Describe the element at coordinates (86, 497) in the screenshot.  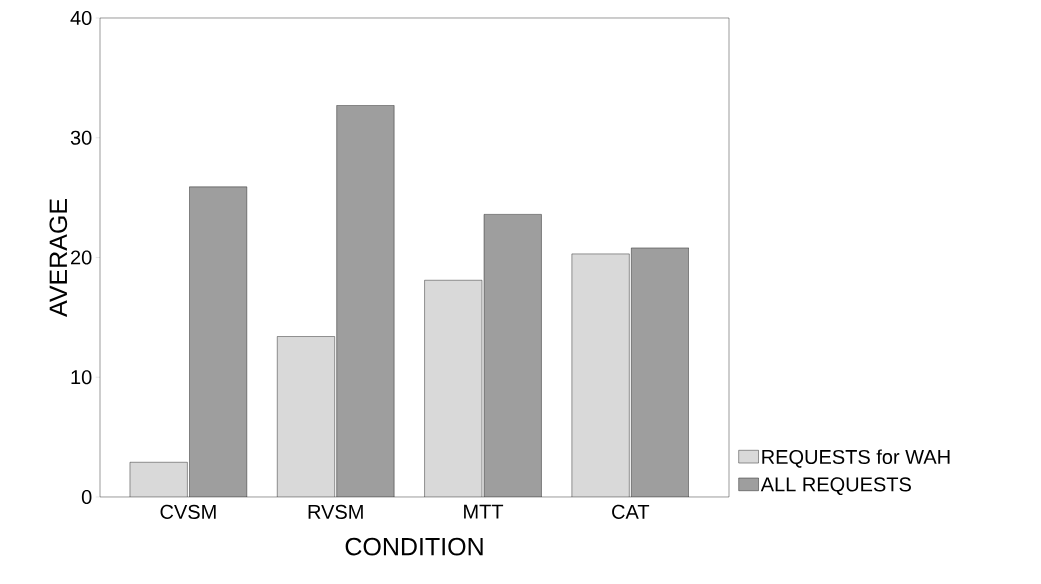
I see `y-tick-label: 0` at that location.